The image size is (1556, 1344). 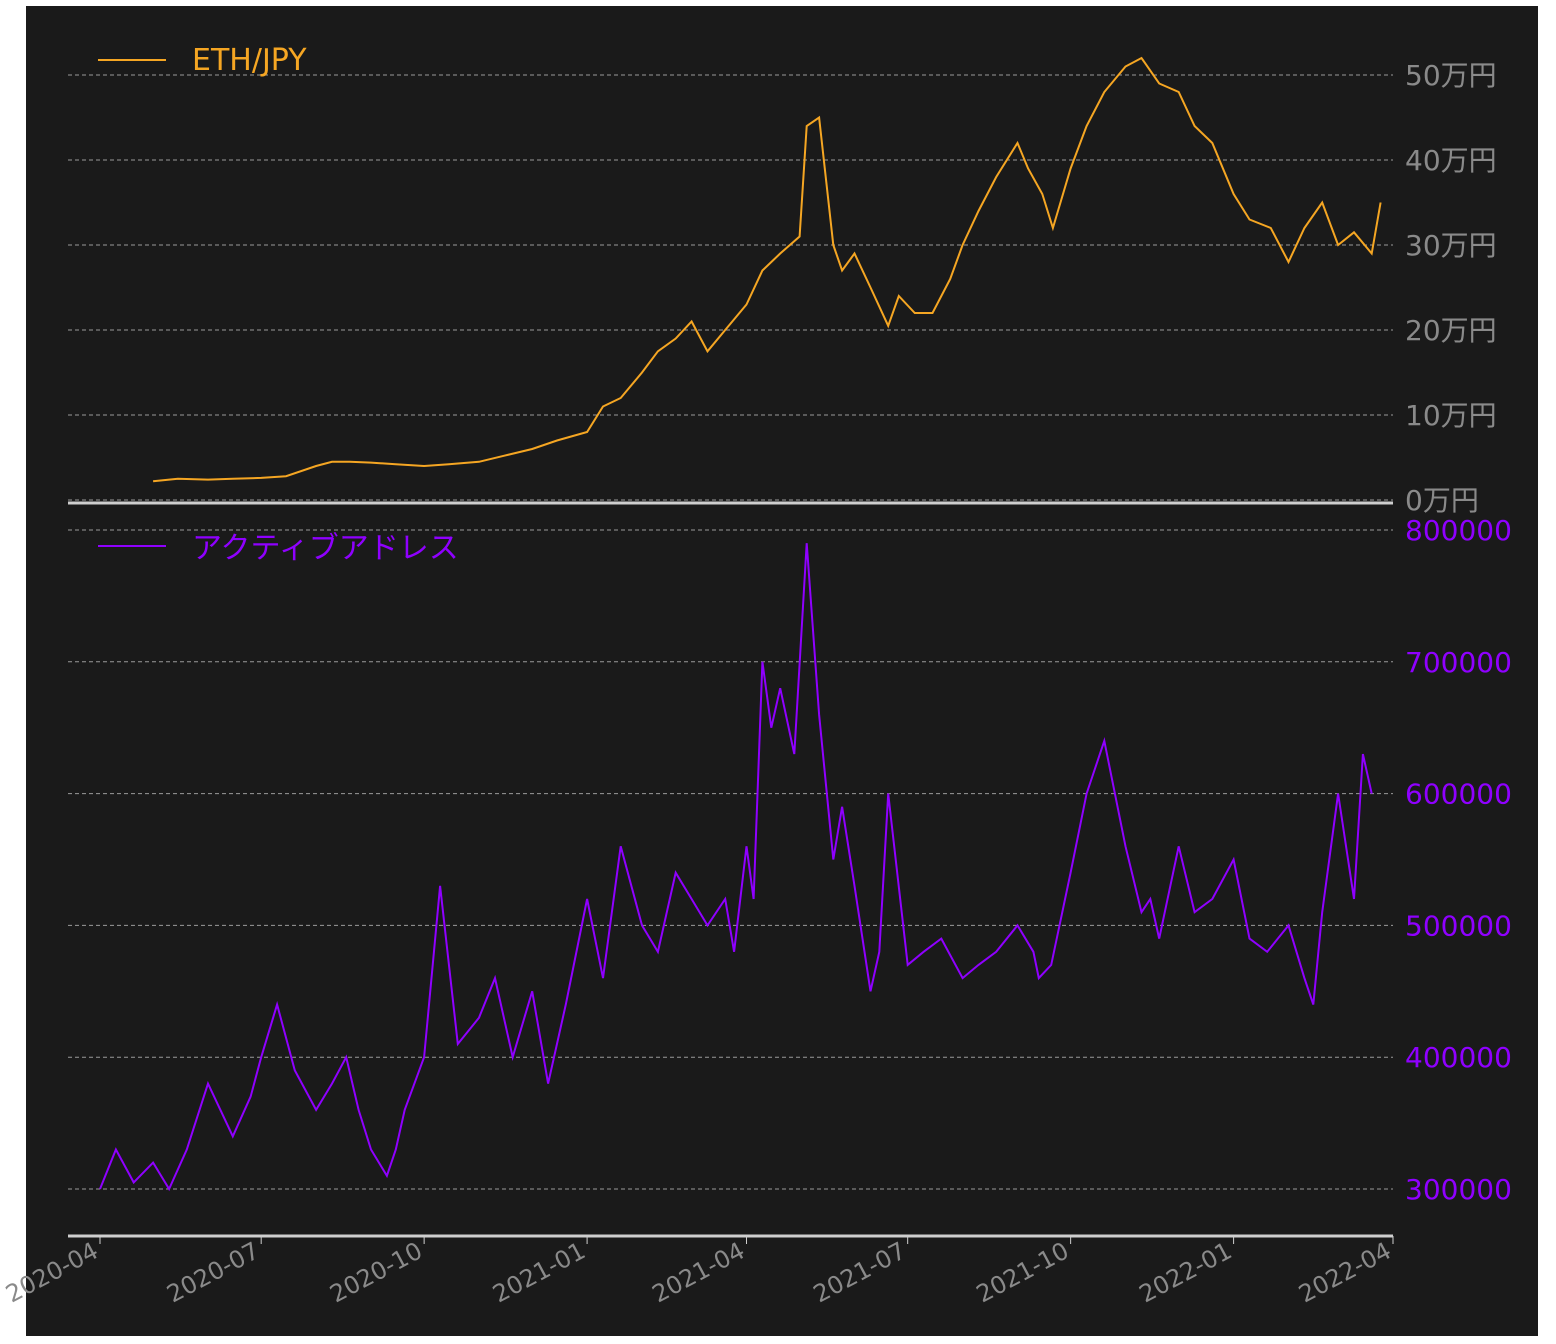 I want to click on legend-bottom: アクティブアドレス, so click(x=278, y=548).